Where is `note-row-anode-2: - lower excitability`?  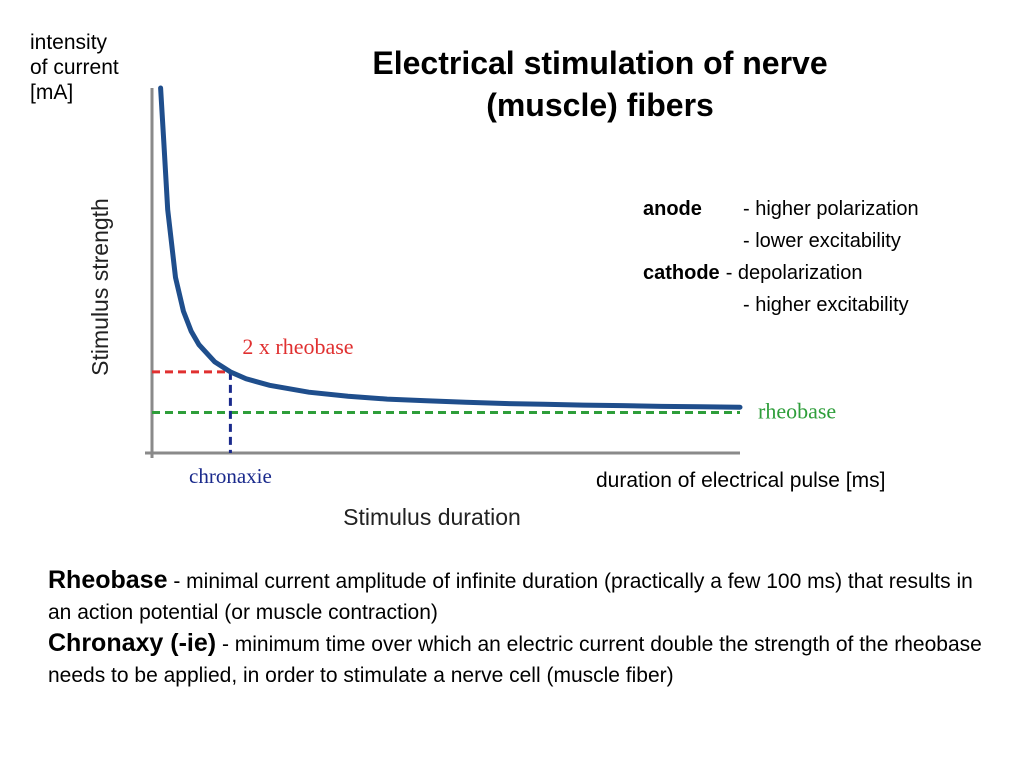
note-row-anode-2: - lower excitability is located at coordinates (828, 241).